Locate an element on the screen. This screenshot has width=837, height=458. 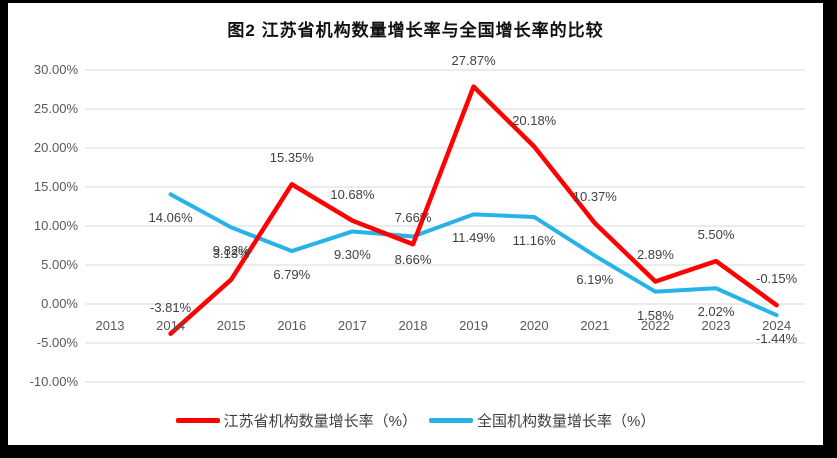
legend-item: 江苏省机构数量增长率（%） is located at coordinates (296, 420).